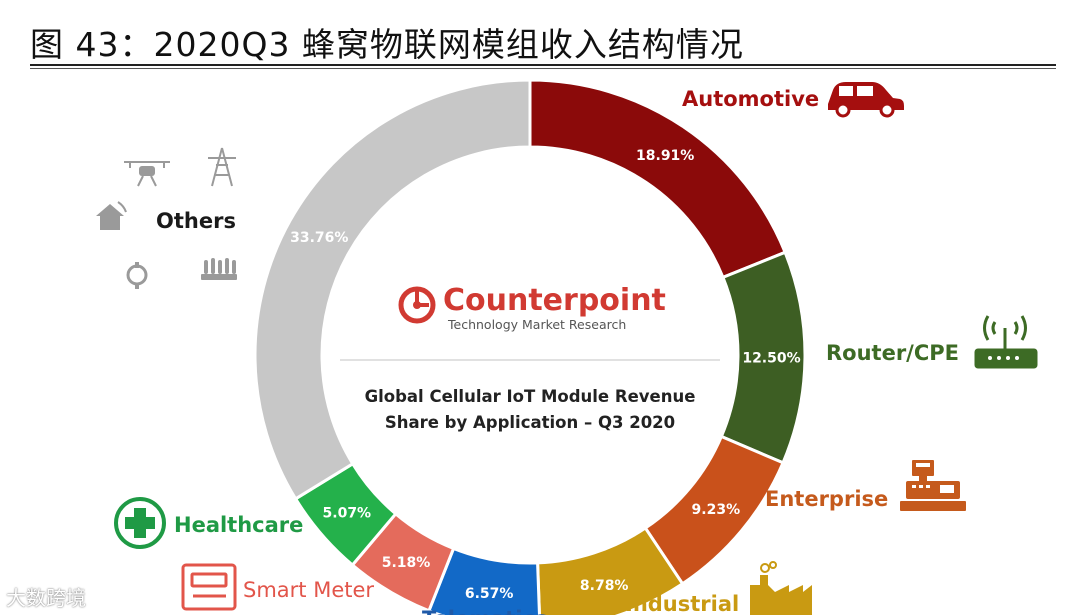 This screenshot has height=615, width=1080. What do you see at coordinates (781, 588) in the screenshot?
I see `factory-icon` at bounding box center [781, 588].